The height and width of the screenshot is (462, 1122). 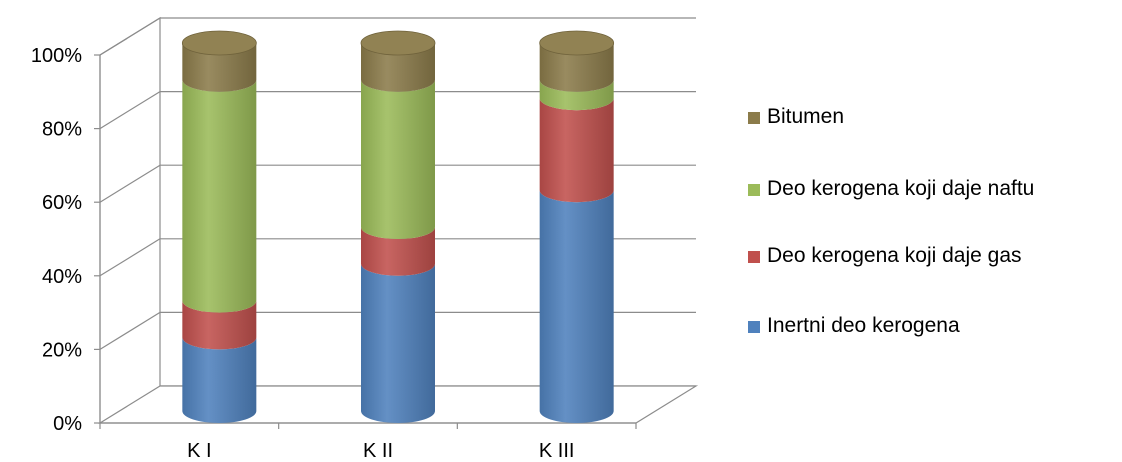 I want to click on legend-item: Inertni deo kerogena, so click(x=927, y=326).